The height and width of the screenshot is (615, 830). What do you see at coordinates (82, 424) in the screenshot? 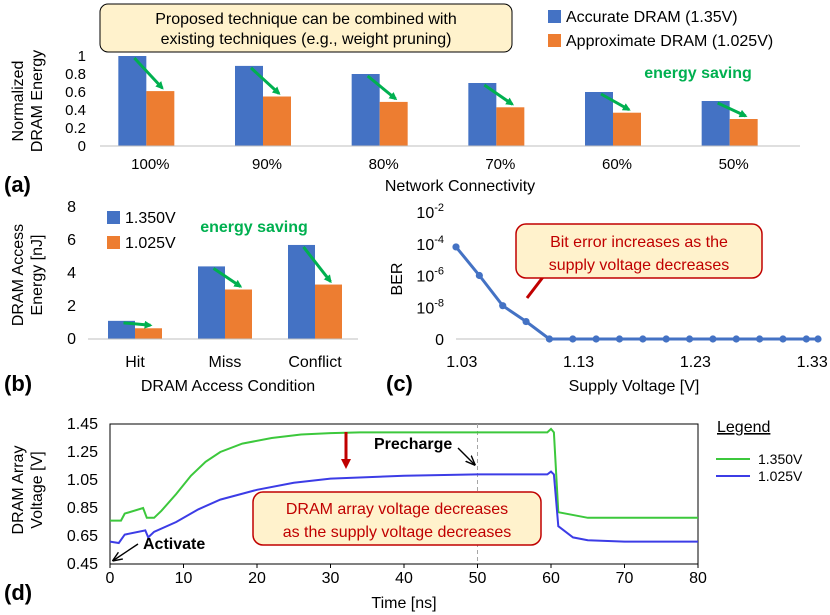
I see `panel-d-ytick: 1.45` at bounding box center [82, 424].